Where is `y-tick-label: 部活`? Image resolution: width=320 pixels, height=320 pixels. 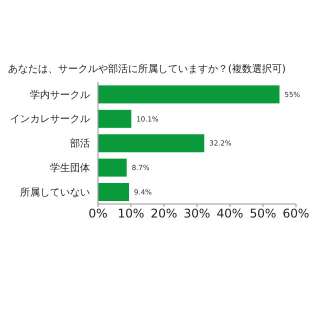
y-tick-label: 部活 is located at coordinates (80, 144).